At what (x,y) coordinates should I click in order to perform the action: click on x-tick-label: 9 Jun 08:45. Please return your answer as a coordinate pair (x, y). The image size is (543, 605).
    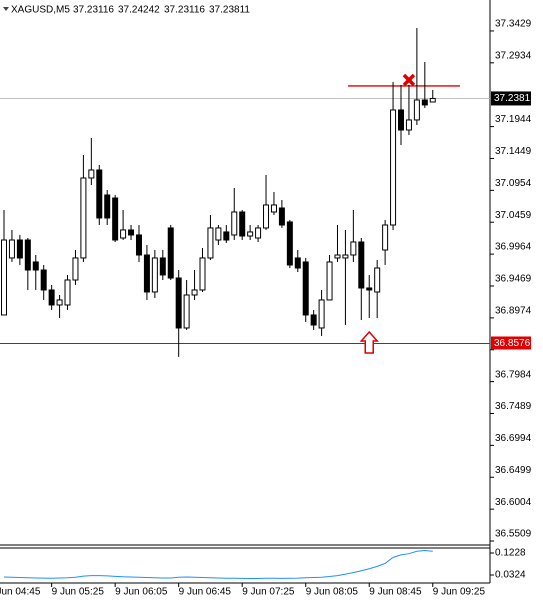
    Looking at the image, I should click on (395, 592).